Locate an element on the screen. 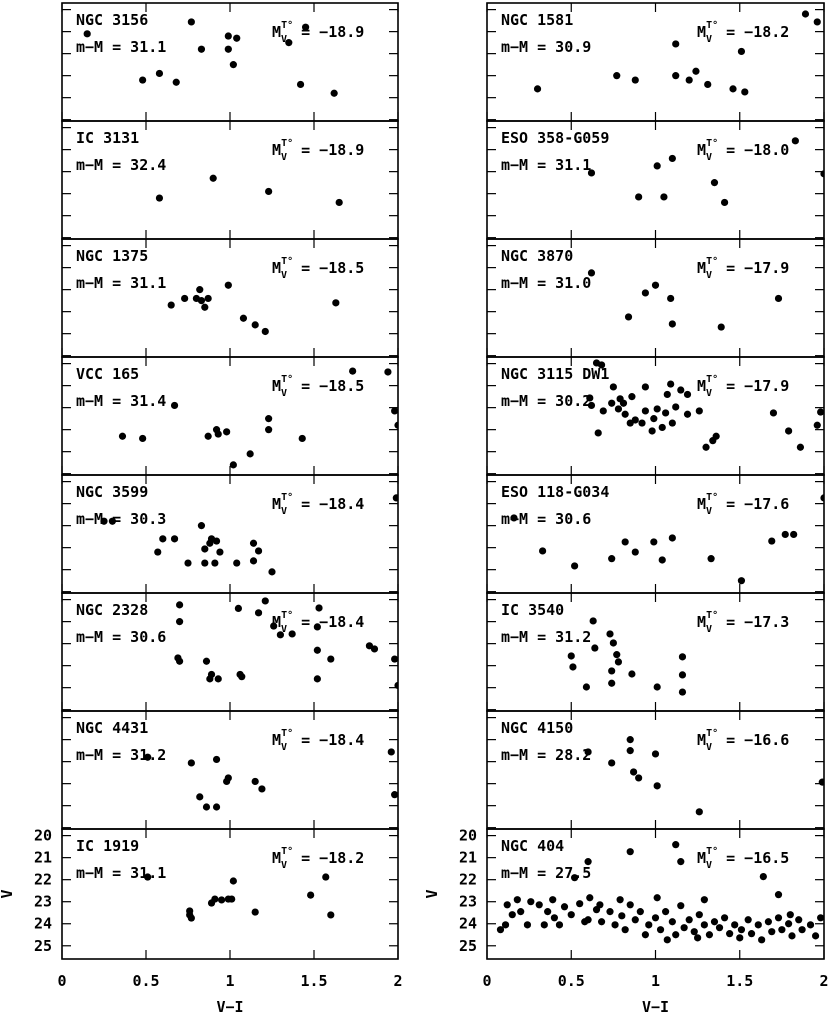 The width and height of the screenshot is (830, 1017). abs-mag: = −18.4 is located at coordinates (332, 504).